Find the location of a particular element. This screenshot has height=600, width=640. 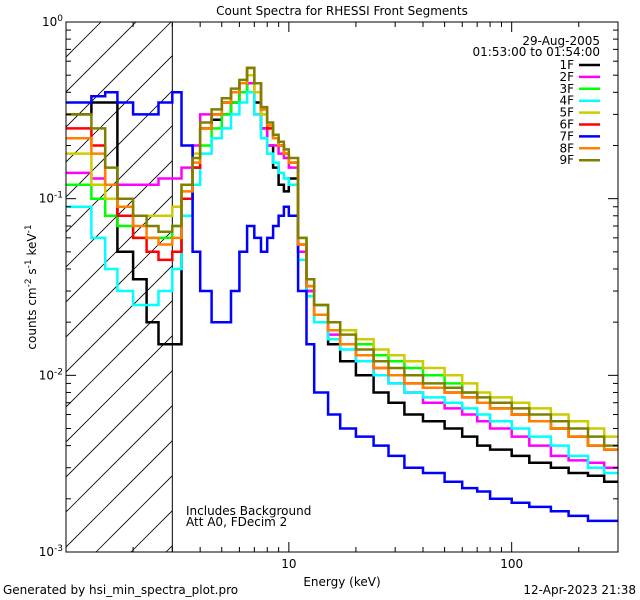

footer-timestamp: 12-Apr-2023 21:38 is located at coordinates (579, 590).